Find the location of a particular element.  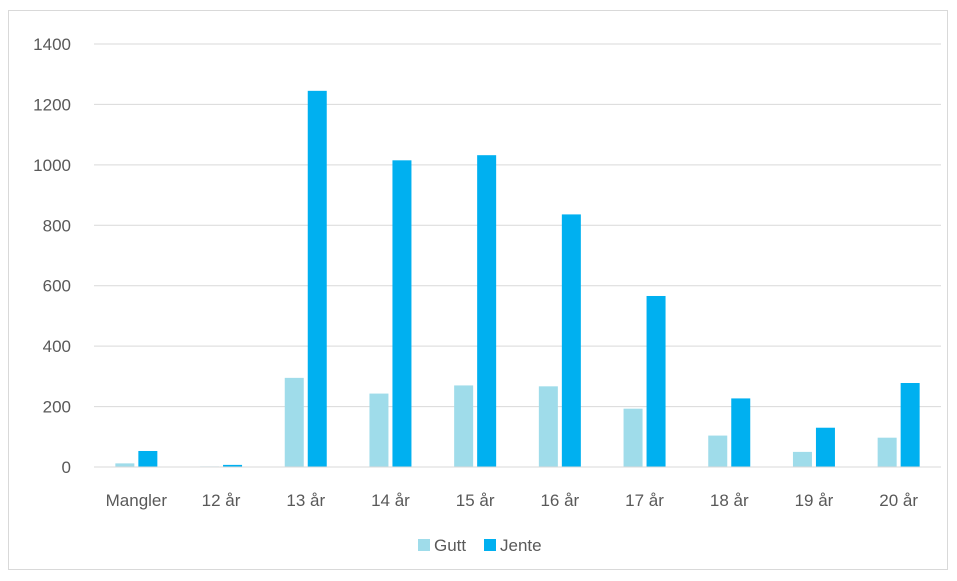

x-tick-label: 18 år is located at coordinates (729, 500).